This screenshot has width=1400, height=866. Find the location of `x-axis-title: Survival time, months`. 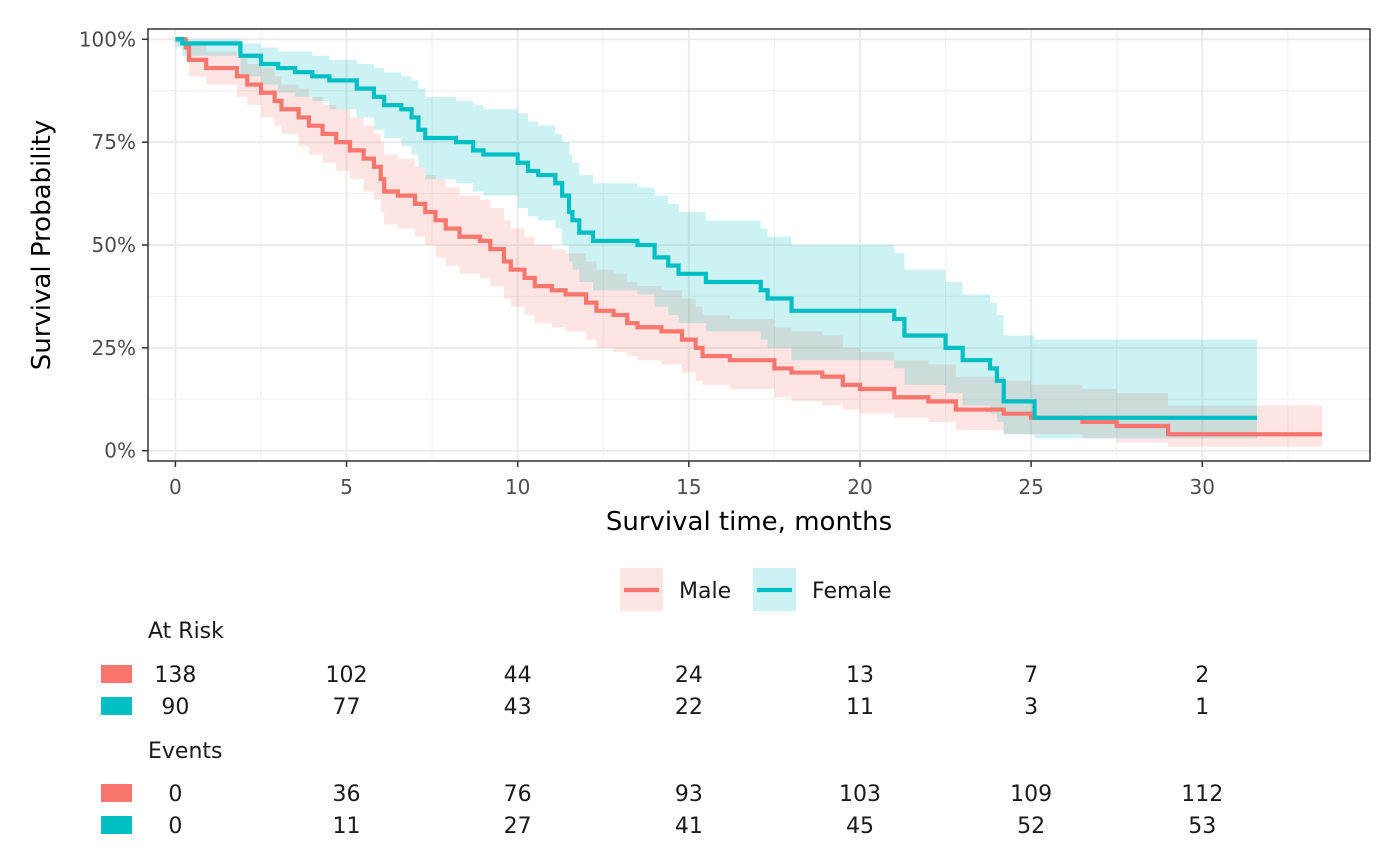

x-axis-title: Survival time, months is located at coordinates (749, 522).